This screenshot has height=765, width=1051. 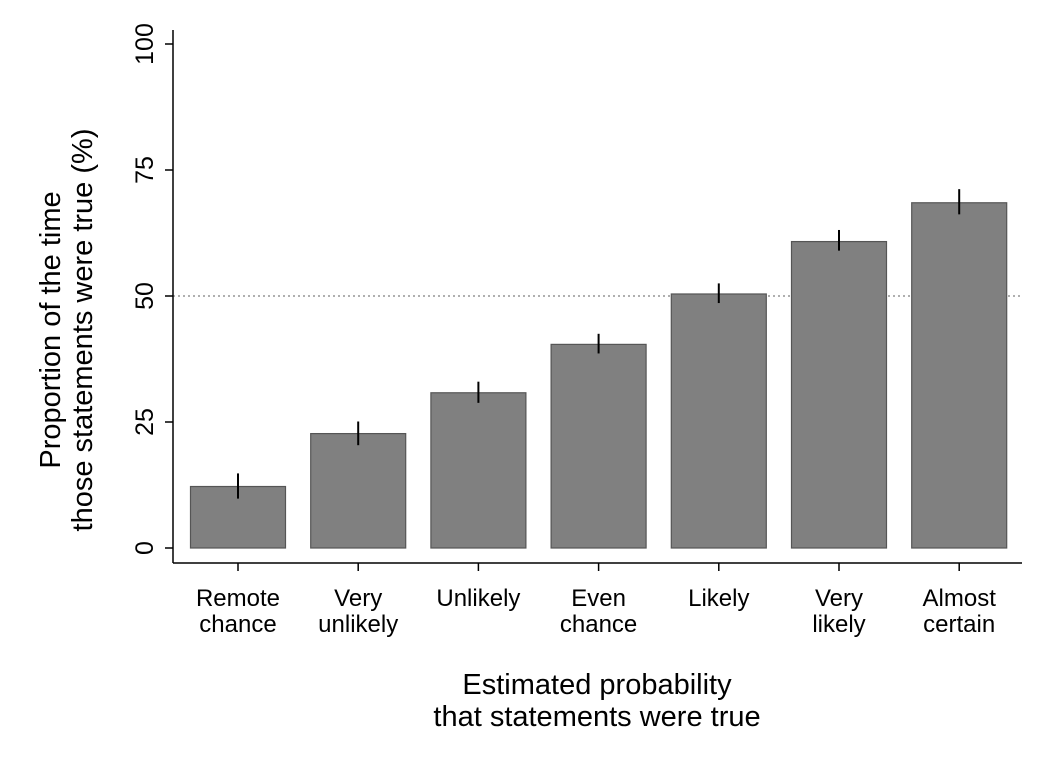 I want to click on x-tick-label-line: certain, so click(x=959, y=624).